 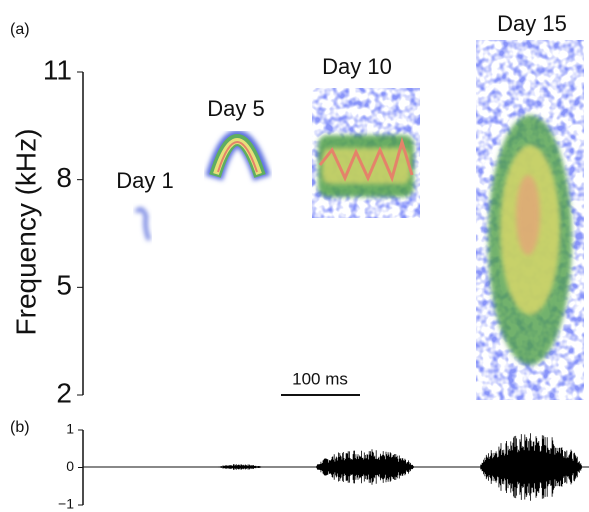 What do you see at coordinates (70, 429) in the screenshot?
I see `y-tick-label: 1` at bounding box center [70, 429].